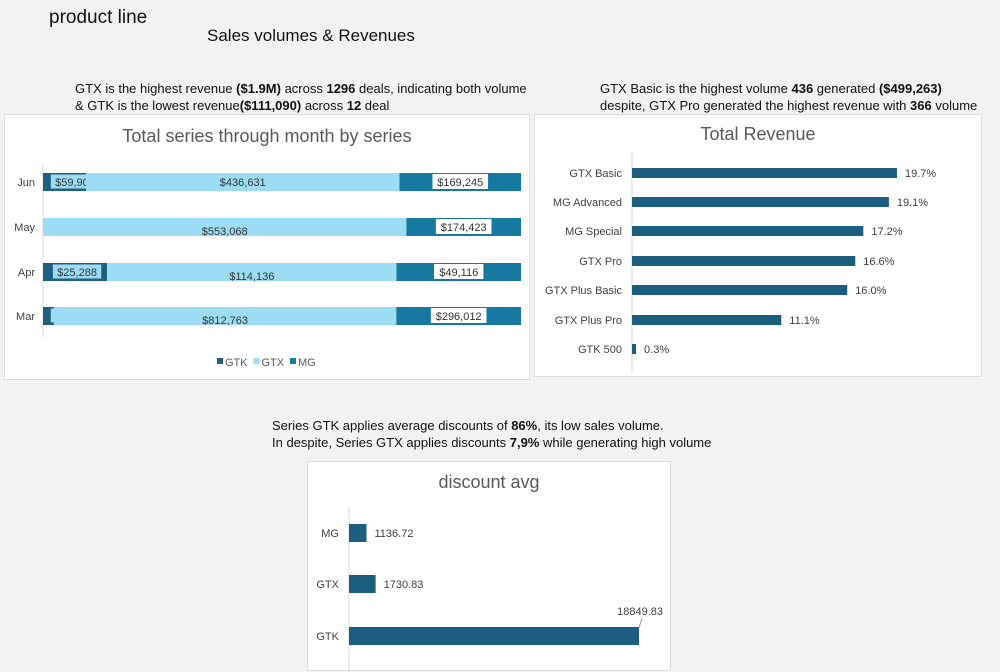  I want to click on category-label: MG Special, so click(593, 232).